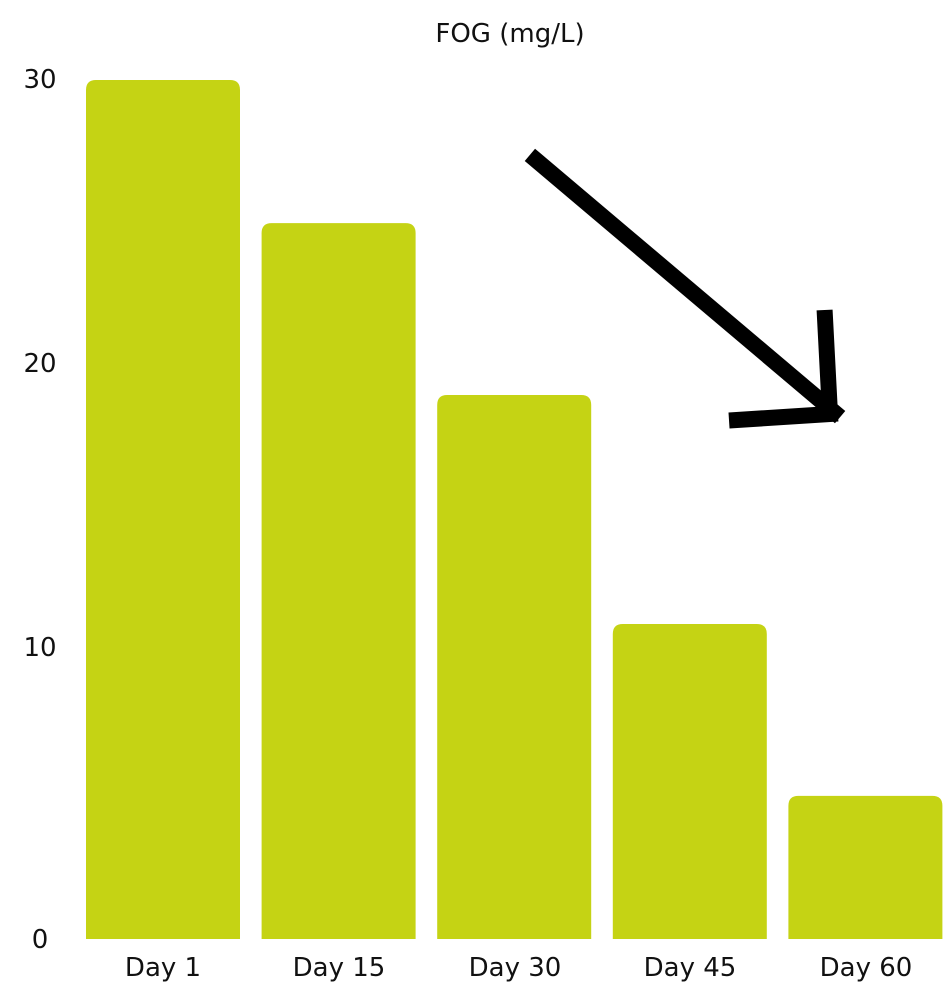  What do you see at coordinates (39, 364) in the screenshot?
I see `y-tick-label-20: 20` at bounding box center [39, 364].